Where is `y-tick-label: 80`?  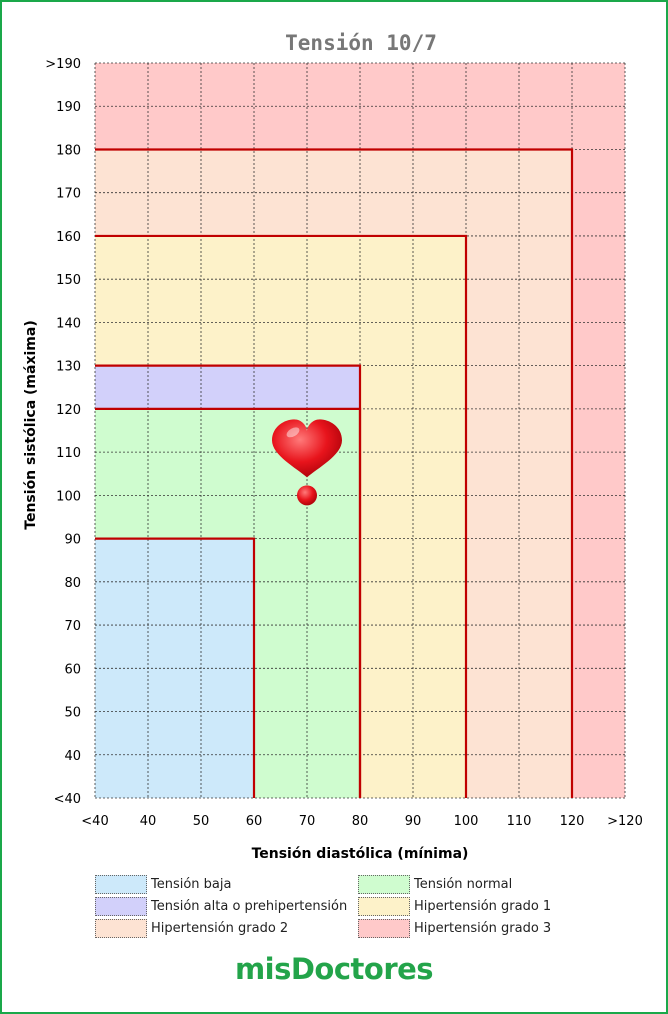 y-tick-label: 80 is located at coordinates (72, 583).